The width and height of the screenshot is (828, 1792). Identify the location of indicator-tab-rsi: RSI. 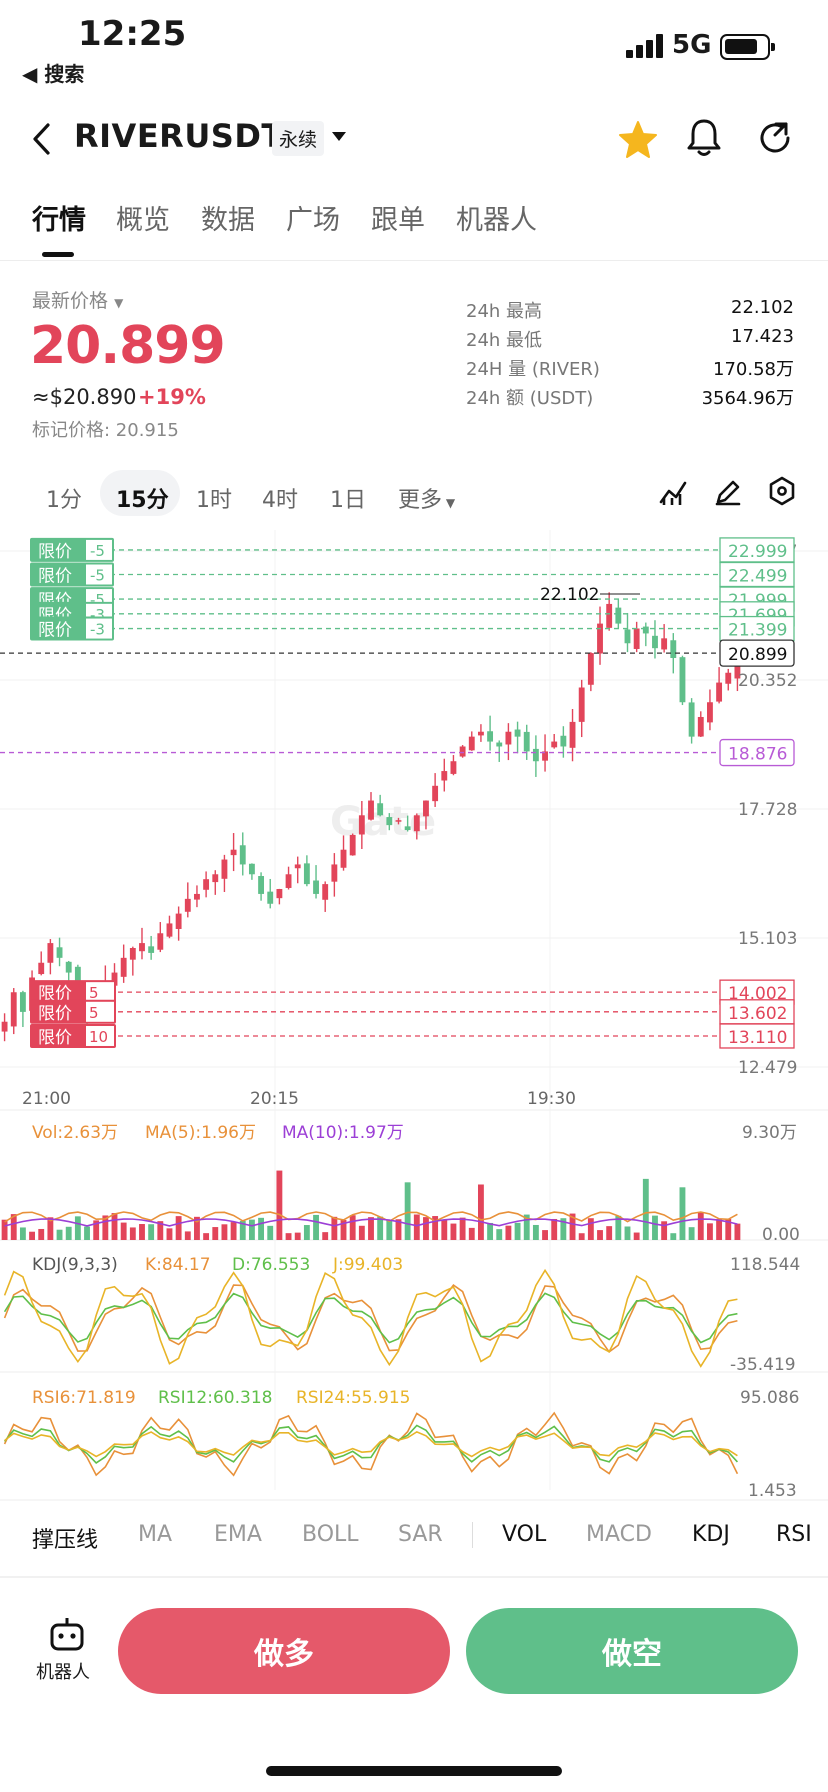
(794, 1534).